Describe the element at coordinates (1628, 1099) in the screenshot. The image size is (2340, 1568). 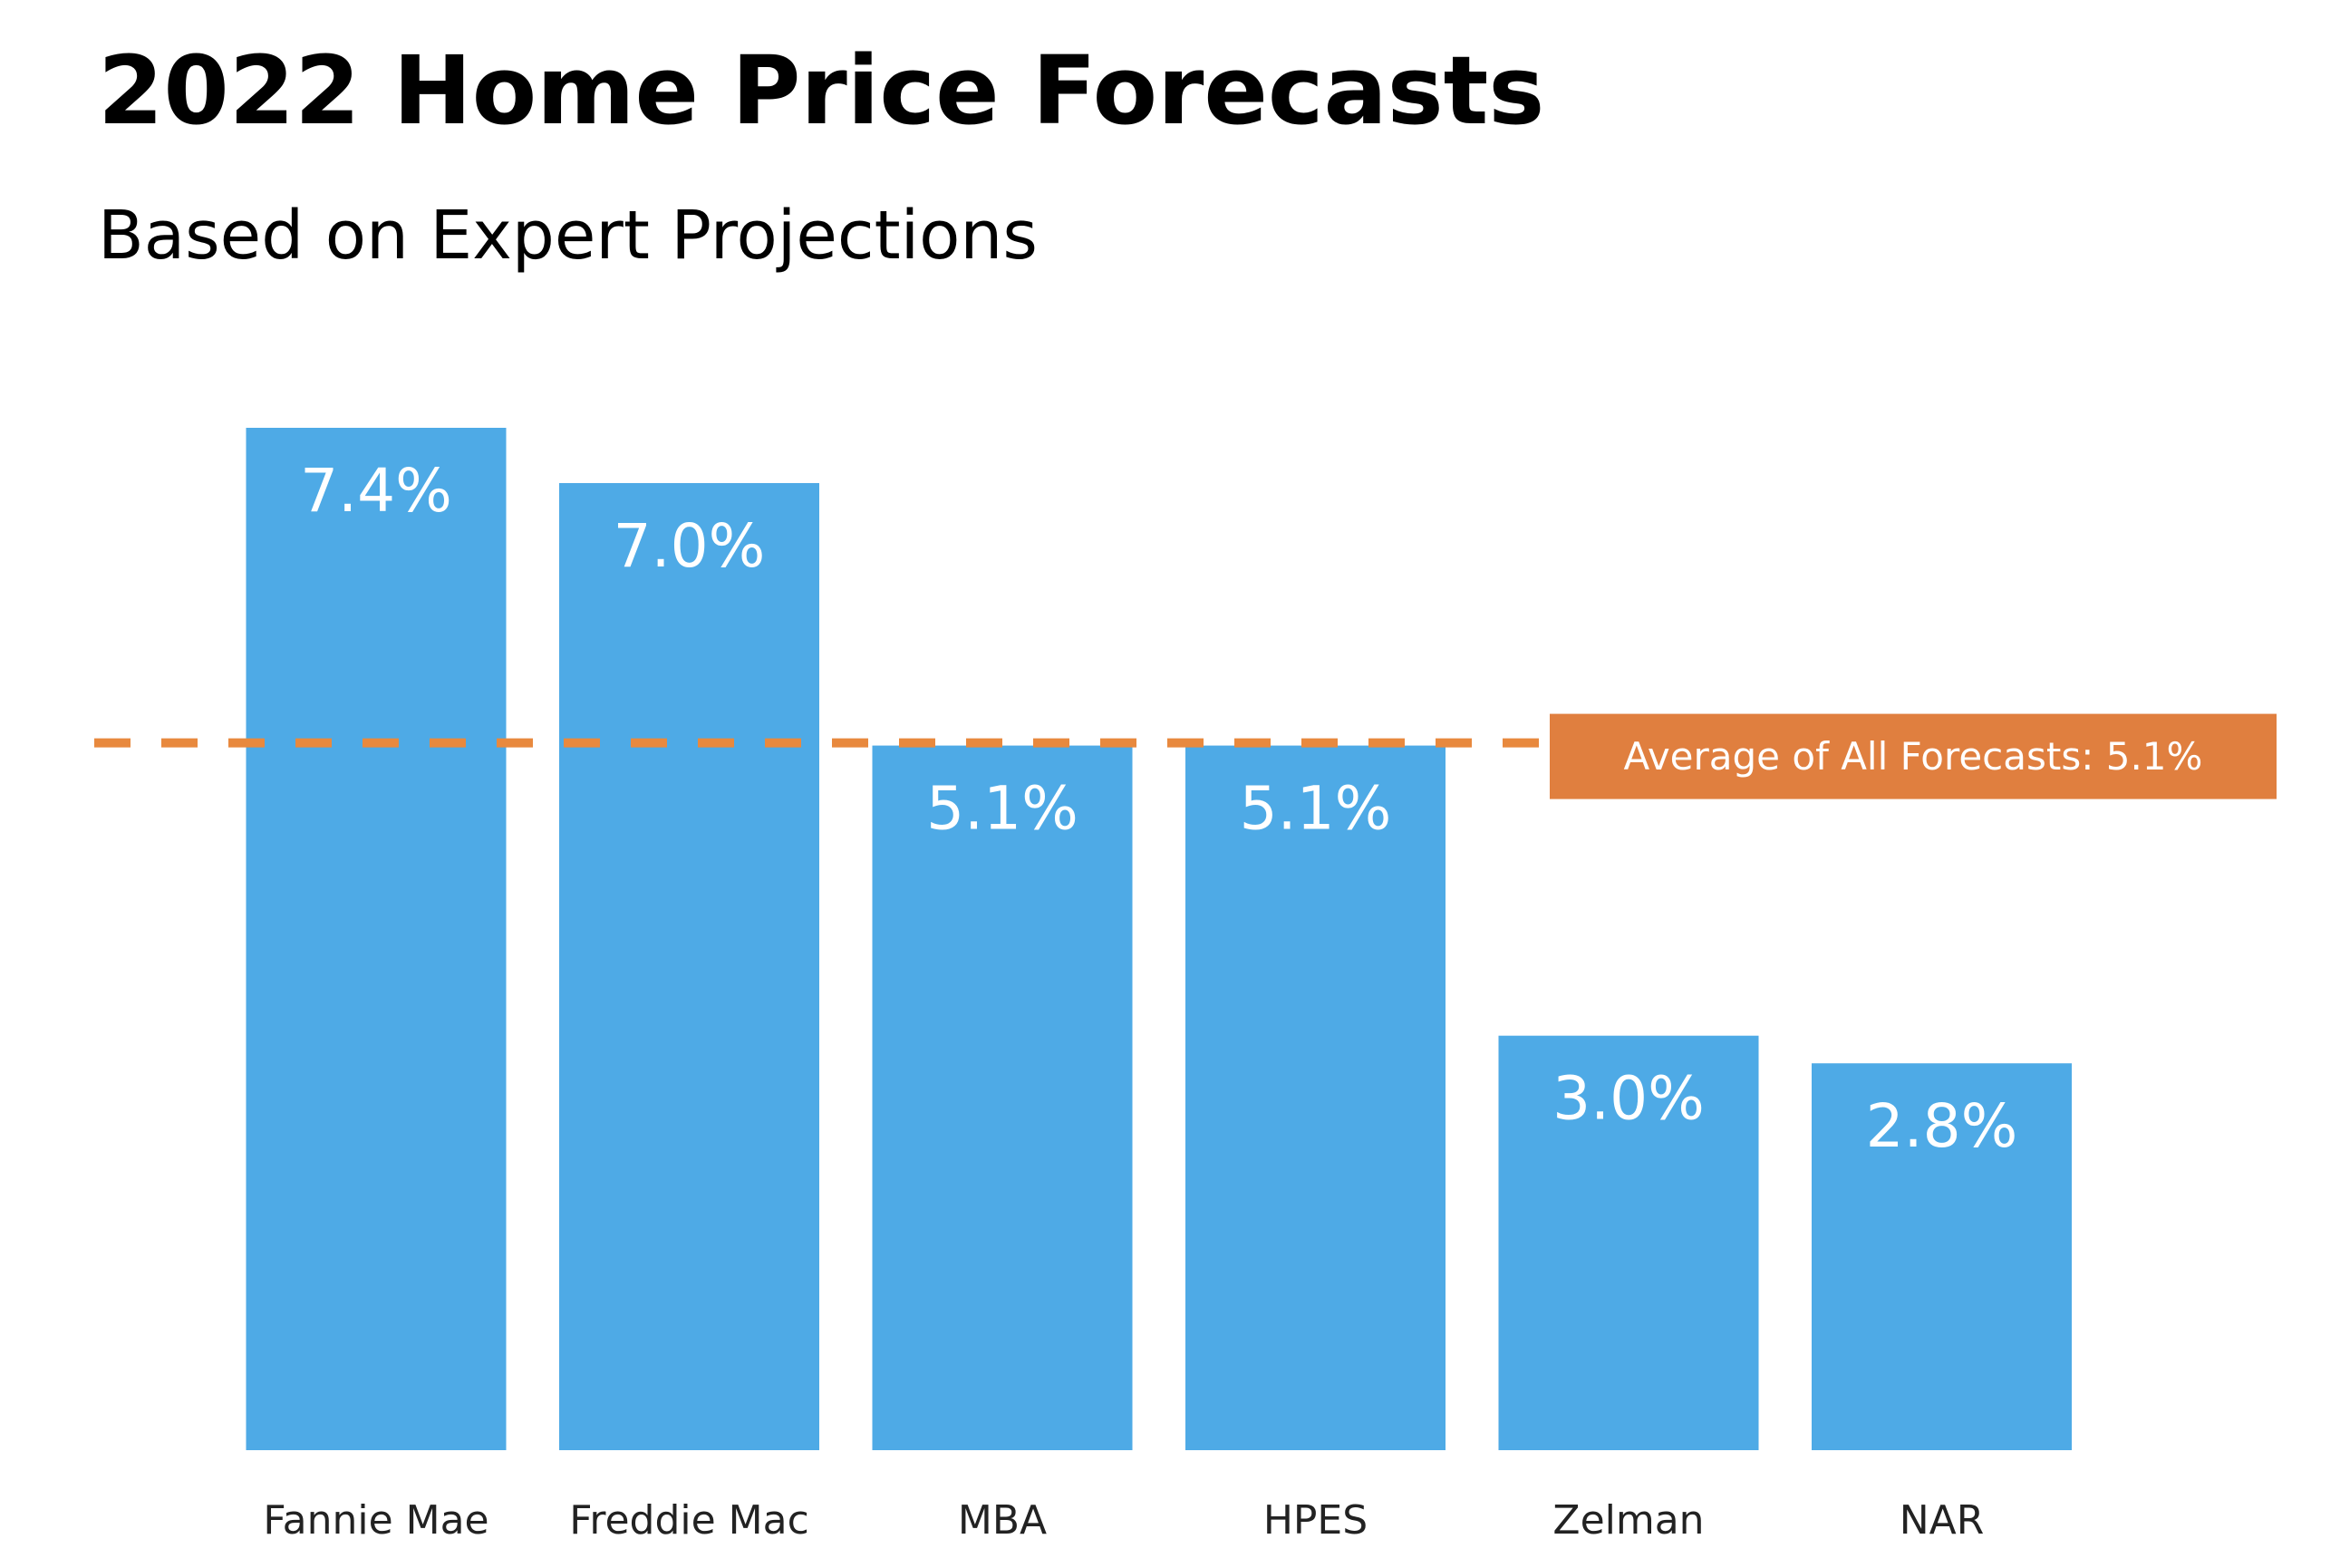
I see `bar-value-label: 3.0%` at that location.